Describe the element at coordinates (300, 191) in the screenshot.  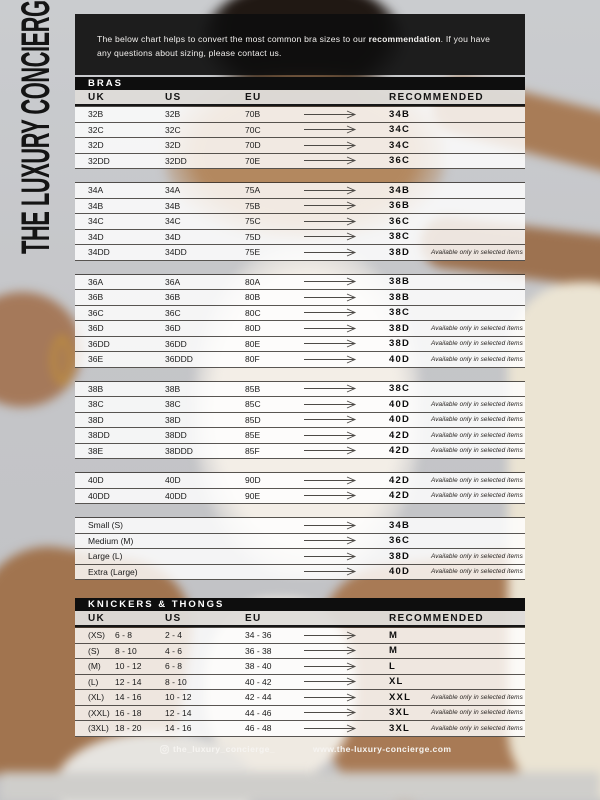
I see `size-row: 34A 34A 75A 34B` at that location.